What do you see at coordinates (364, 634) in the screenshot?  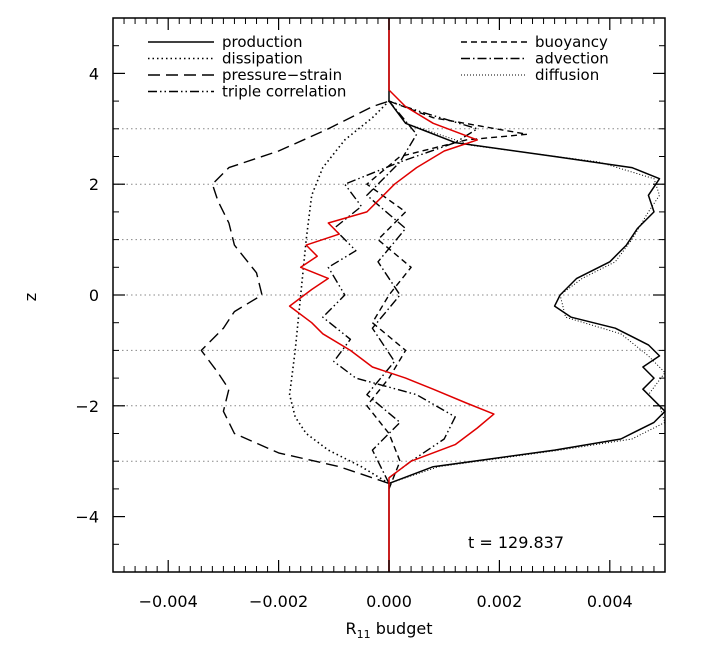 I see `x-axis-title-subscript: 11` at bounding box center [364, 634].